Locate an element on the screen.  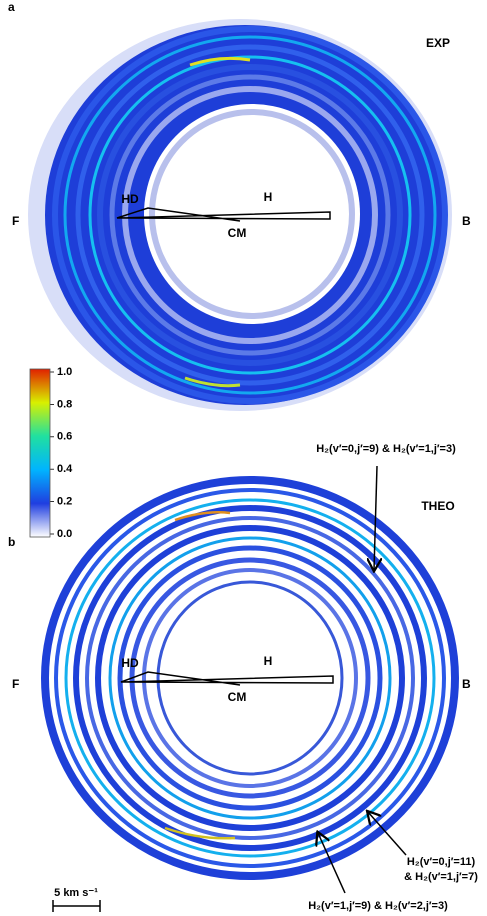
annotation: H₂(v′=0,j′=11) is located at coordinates (441, 862).